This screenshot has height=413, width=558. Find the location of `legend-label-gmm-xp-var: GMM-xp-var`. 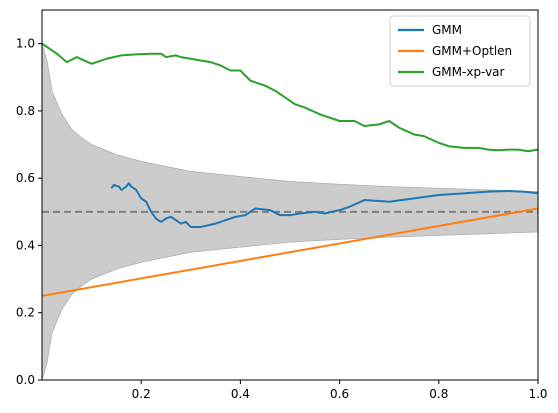

legend-label-gmm-xp-var: GMM-xp-var is located at coordinates (468, 72).